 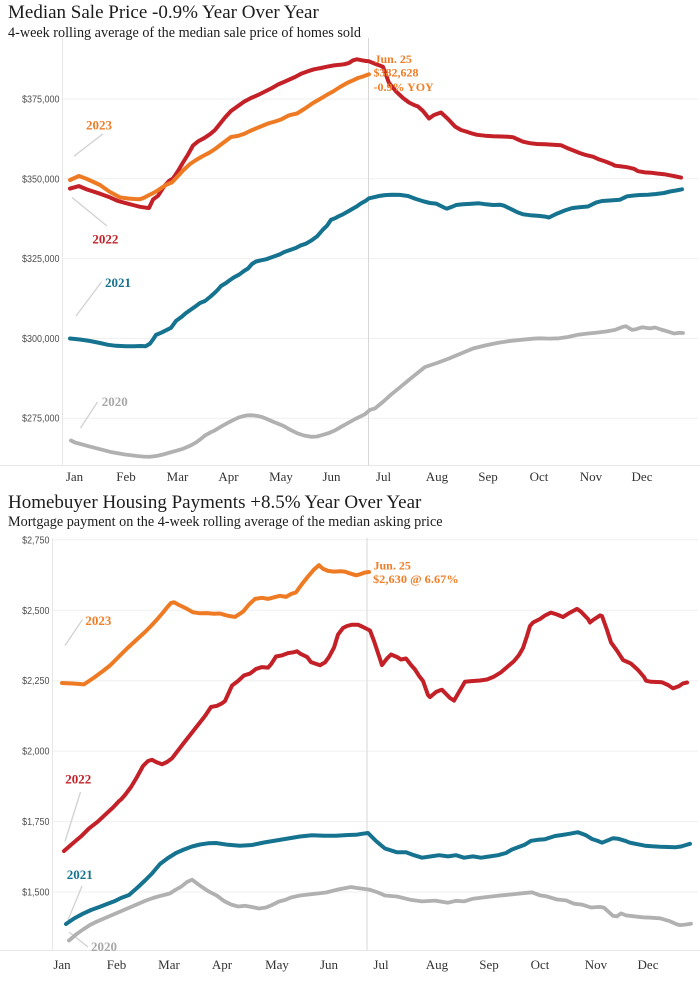 What do you see at coordinates (404, 87) in the screenshot?
I see `svg-text: -0.9% YOY` at bounding box center [404, 87].